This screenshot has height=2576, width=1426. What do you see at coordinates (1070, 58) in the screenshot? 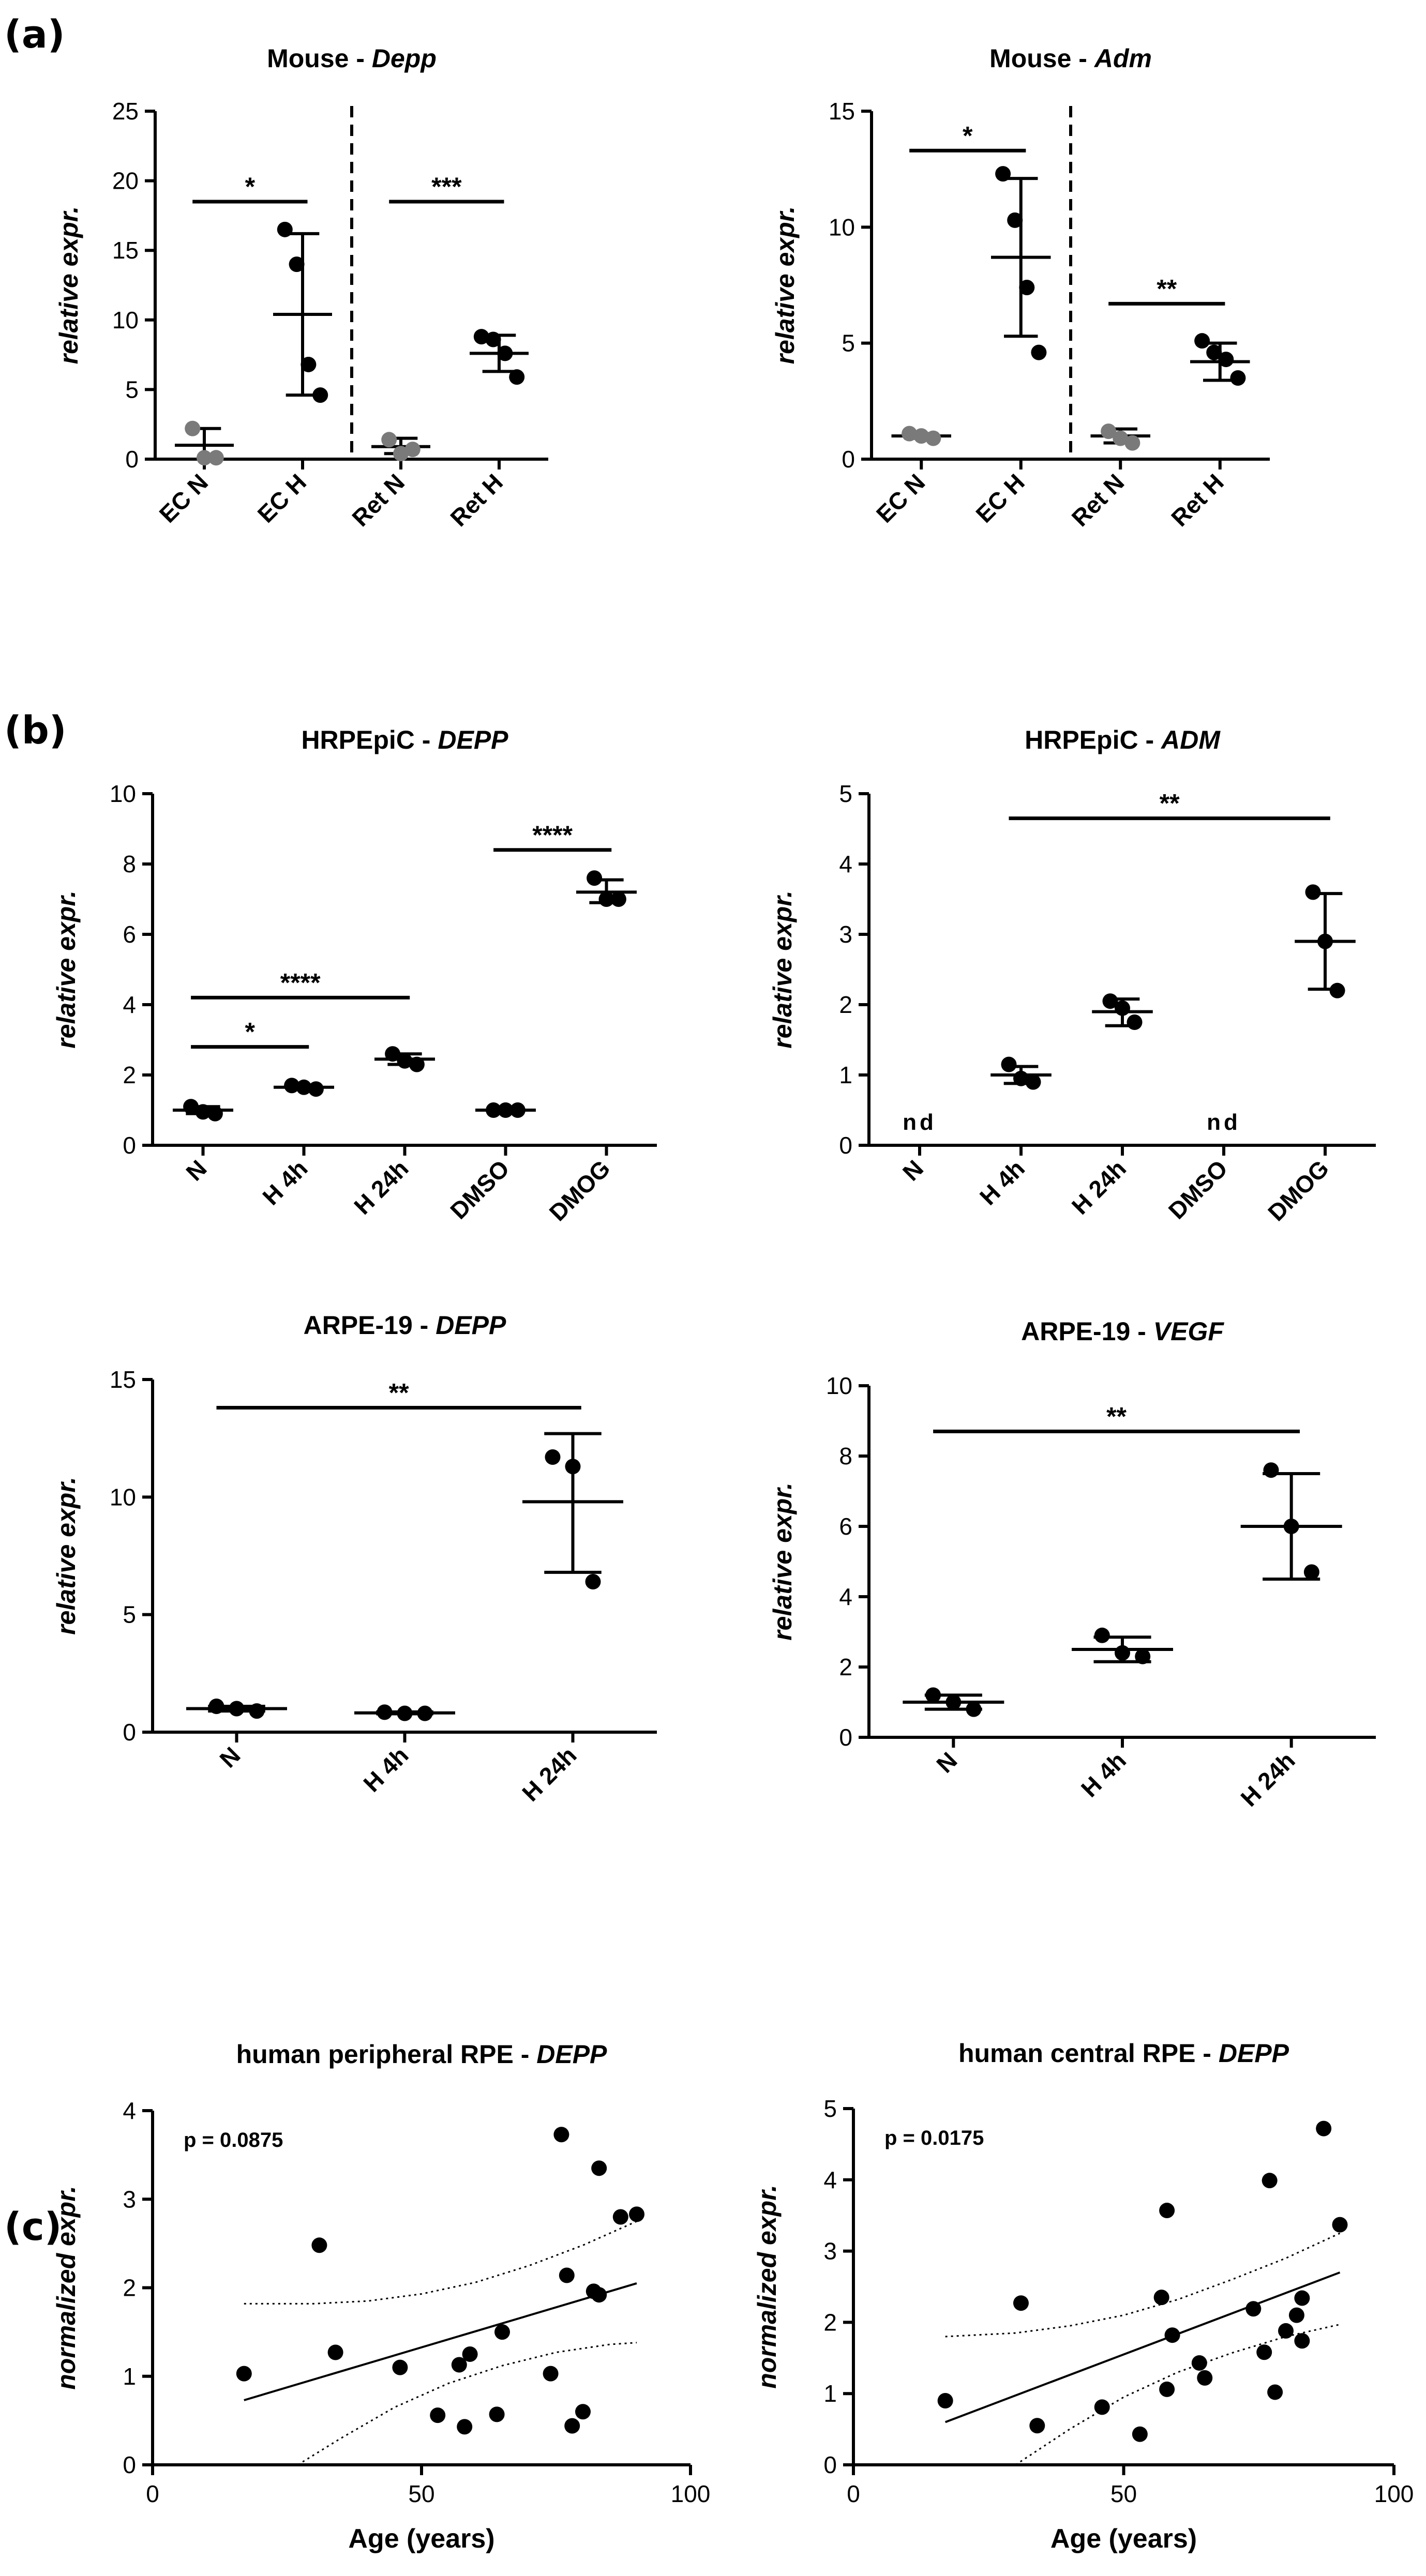
I see `chart-title: Mouse - Adm` at bounding box center [1070, 58].